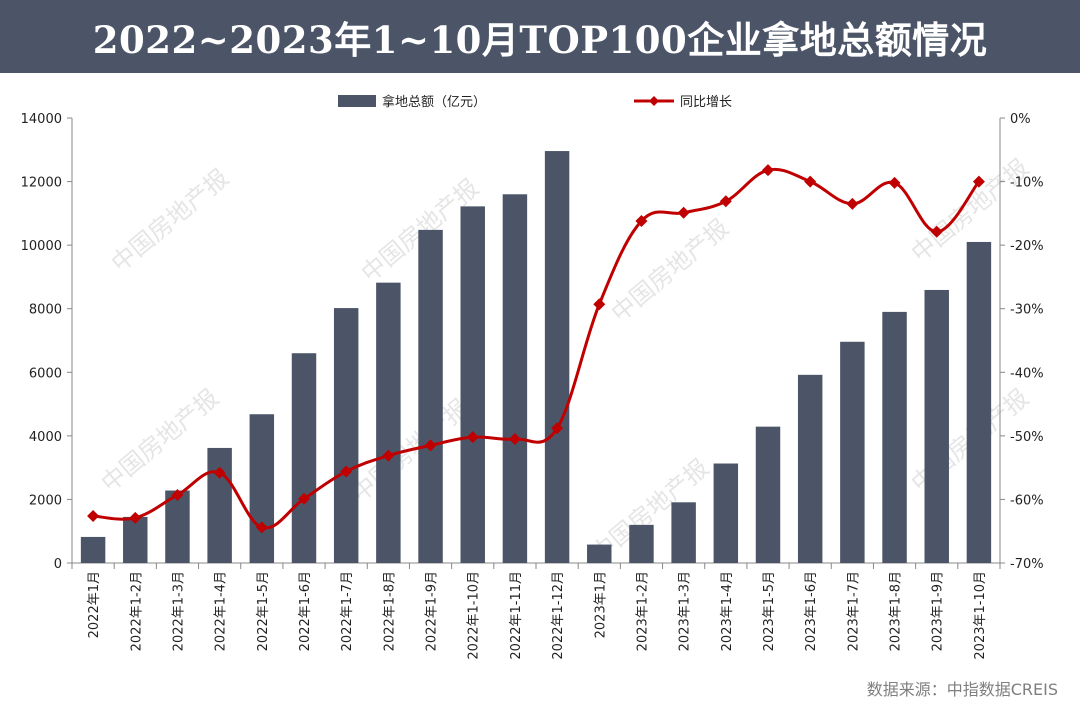  What do you see at coordinates (45, 373) in the screenshot?
I see `y-left-tick-label: 6000` at bounding box center [45, 373].